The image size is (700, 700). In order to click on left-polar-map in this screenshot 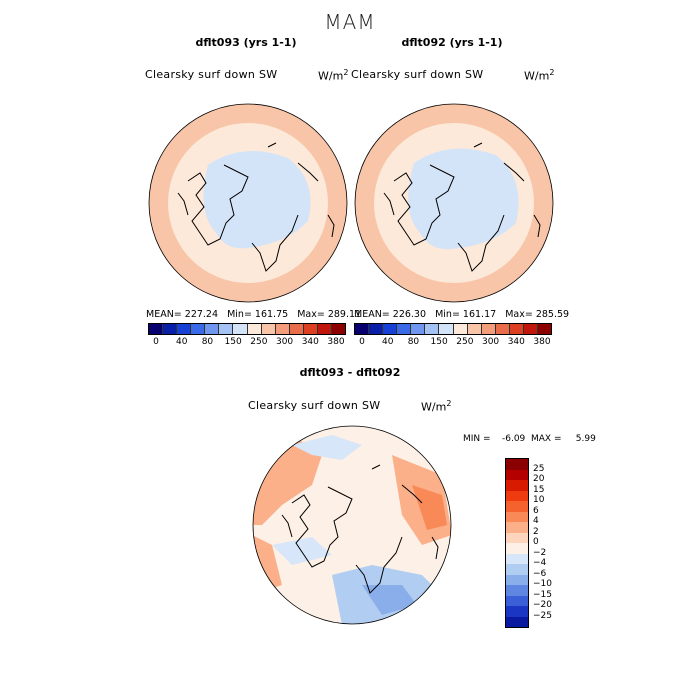, I will do `click(248, 203)`.